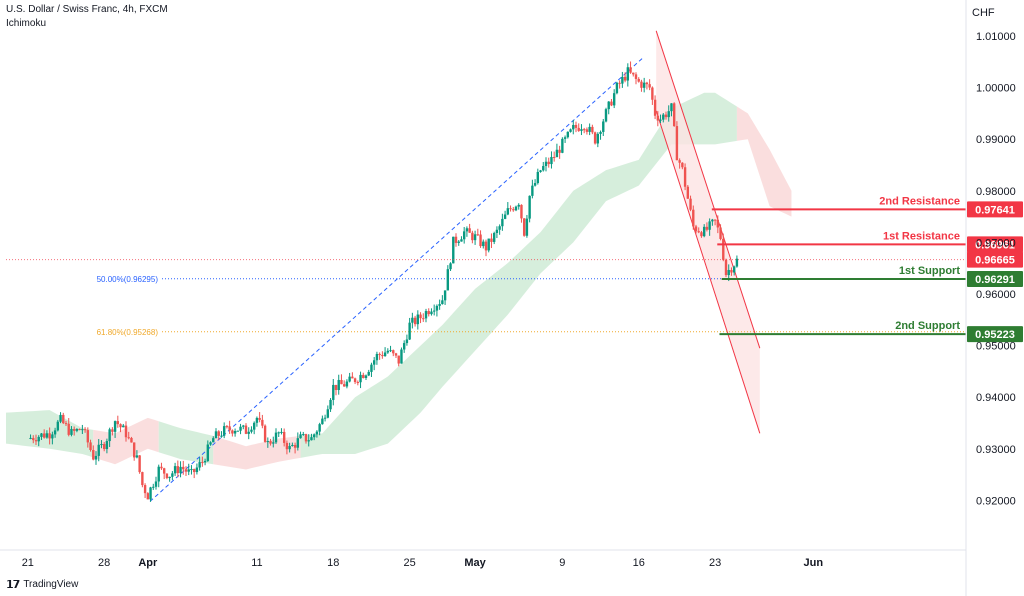 Image resolution: width=1024 pixels, height=596 pixels. I want to click on indicator-label: Ichimoku, so click(26, 23).